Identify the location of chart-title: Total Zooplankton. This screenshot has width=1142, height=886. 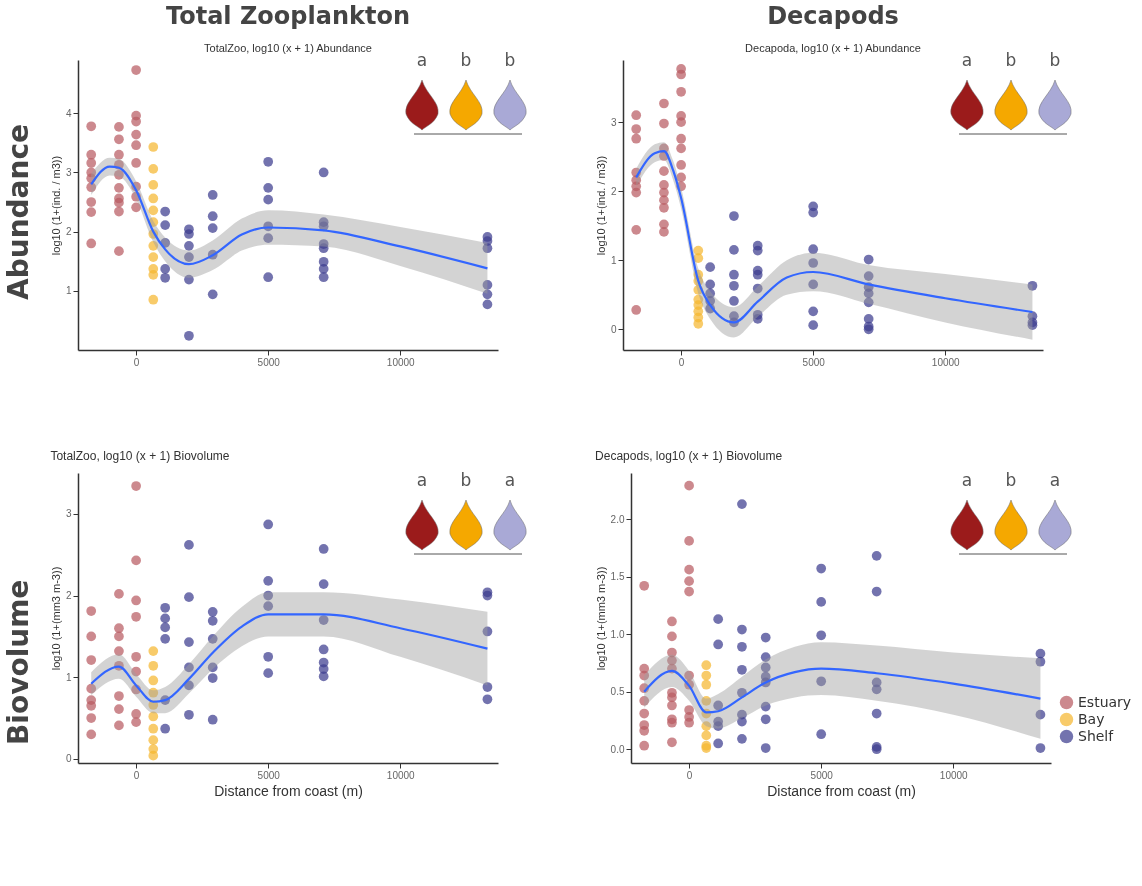
(288, 16).